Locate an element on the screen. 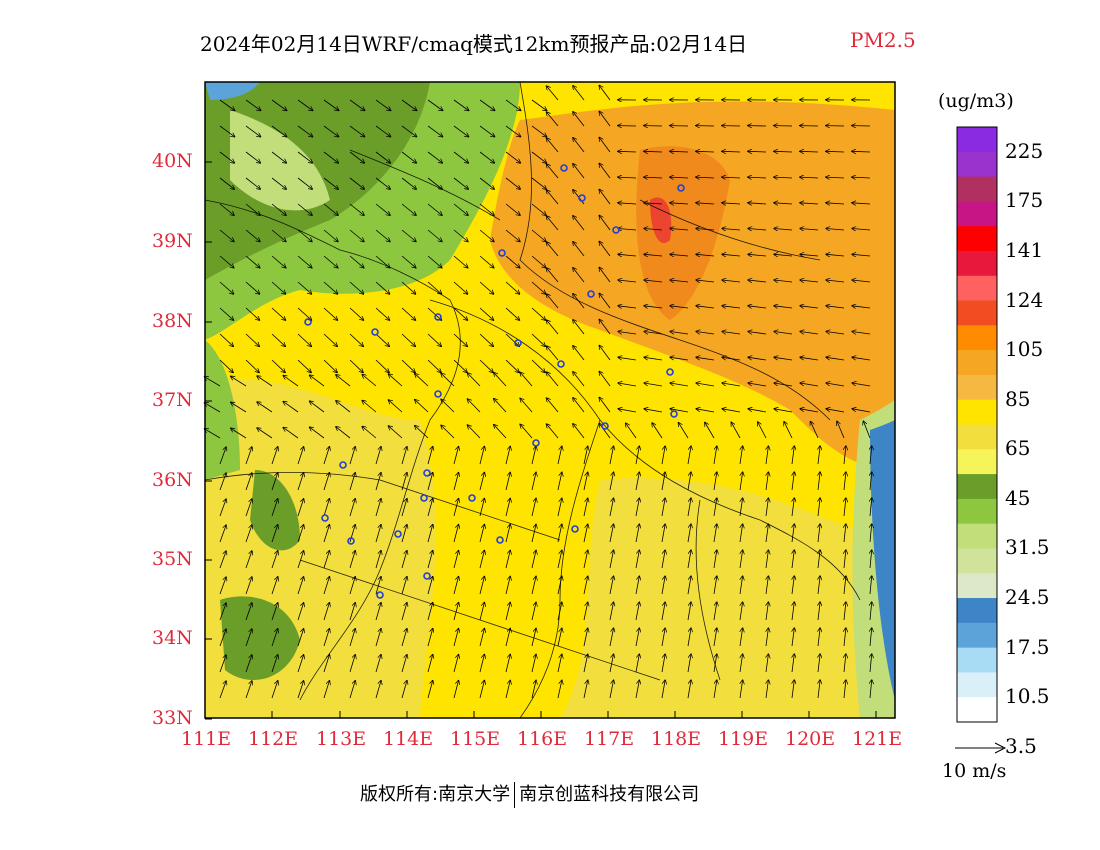 The image size is (1100, 850). colorbar-label: 175 is located at coordinates (1024, 200).